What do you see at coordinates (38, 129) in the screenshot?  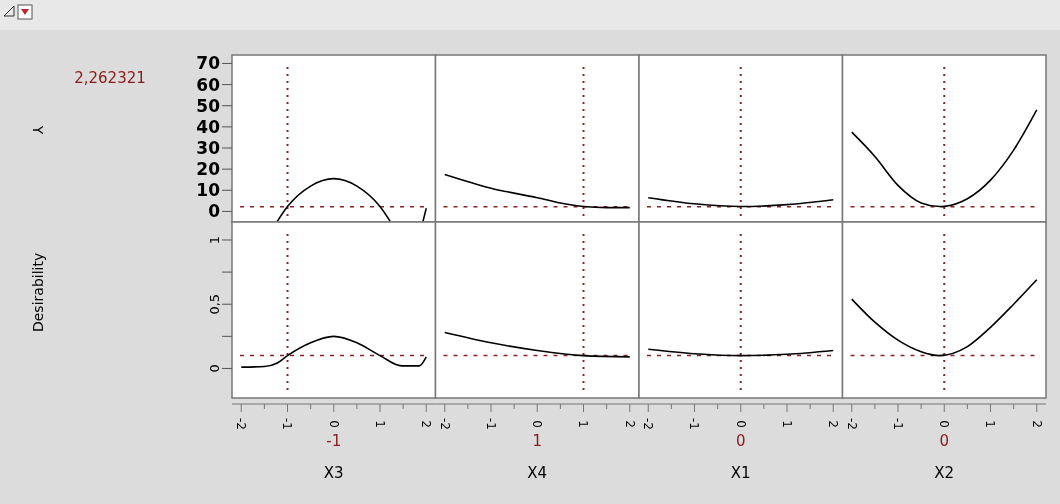 I see `y-axis-title: Y` at bounding box center [38, 129].